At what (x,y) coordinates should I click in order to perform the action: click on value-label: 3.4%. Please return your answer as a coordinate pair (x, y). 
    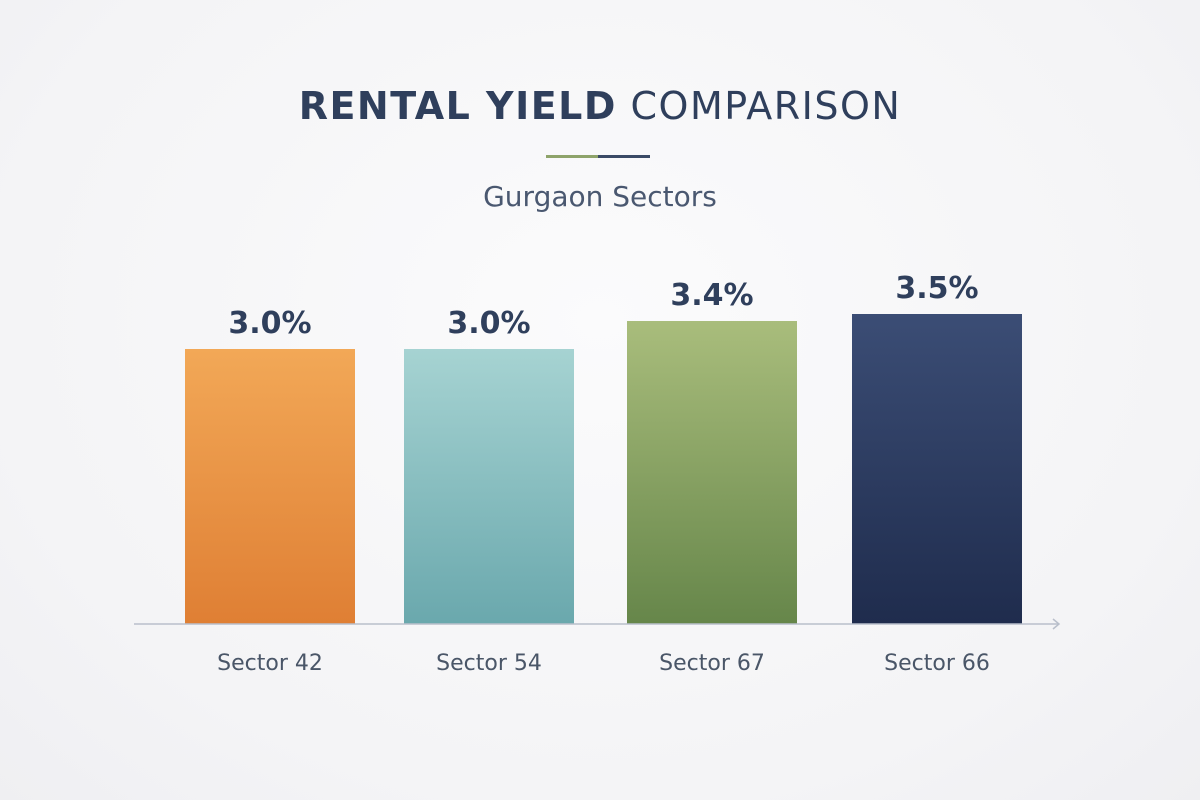
    Looking at the image, I should click on (711, 295).